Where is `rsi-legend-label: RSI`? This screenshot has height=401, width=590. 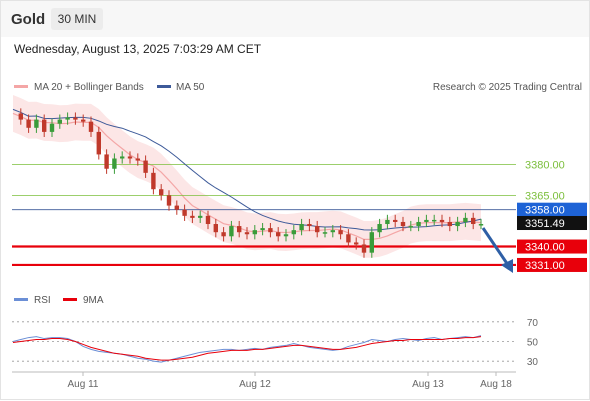
rsi-legend-label: RSI is located at coordinates (42, 300).